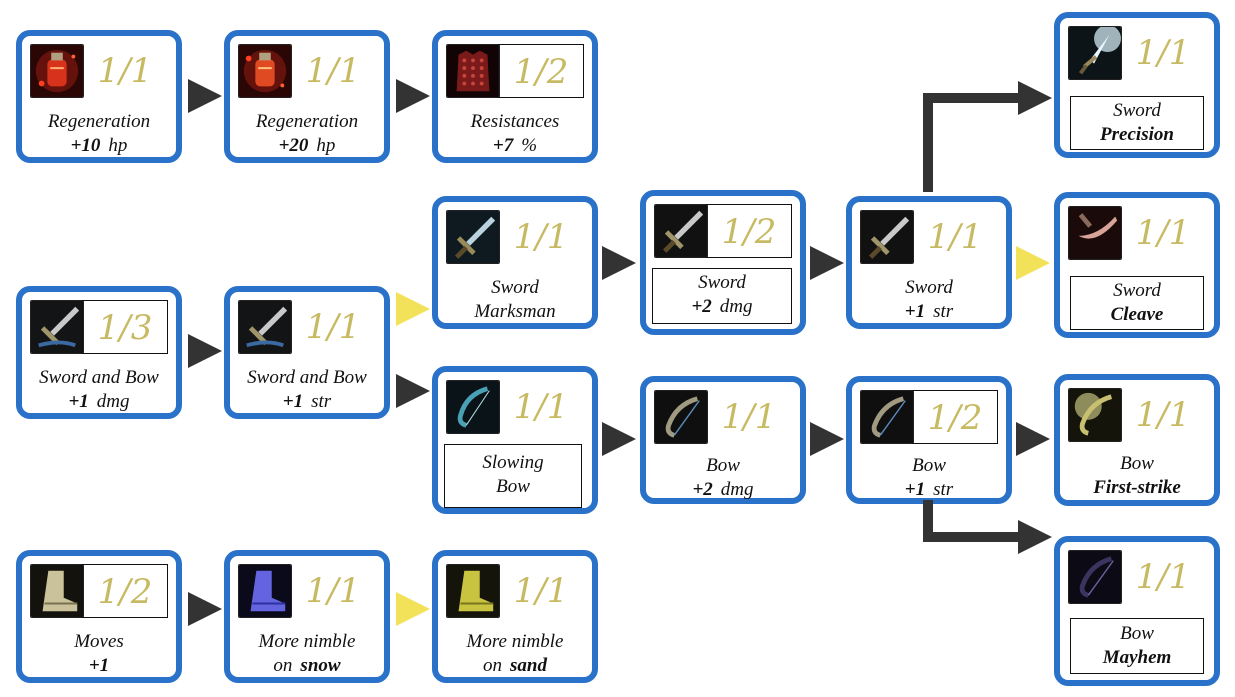 This screenshot has height=697, width=1235. Describe the element at coordinates (205, 609) in the screenshot. I see `arrow-moves-to-snow` at that location.